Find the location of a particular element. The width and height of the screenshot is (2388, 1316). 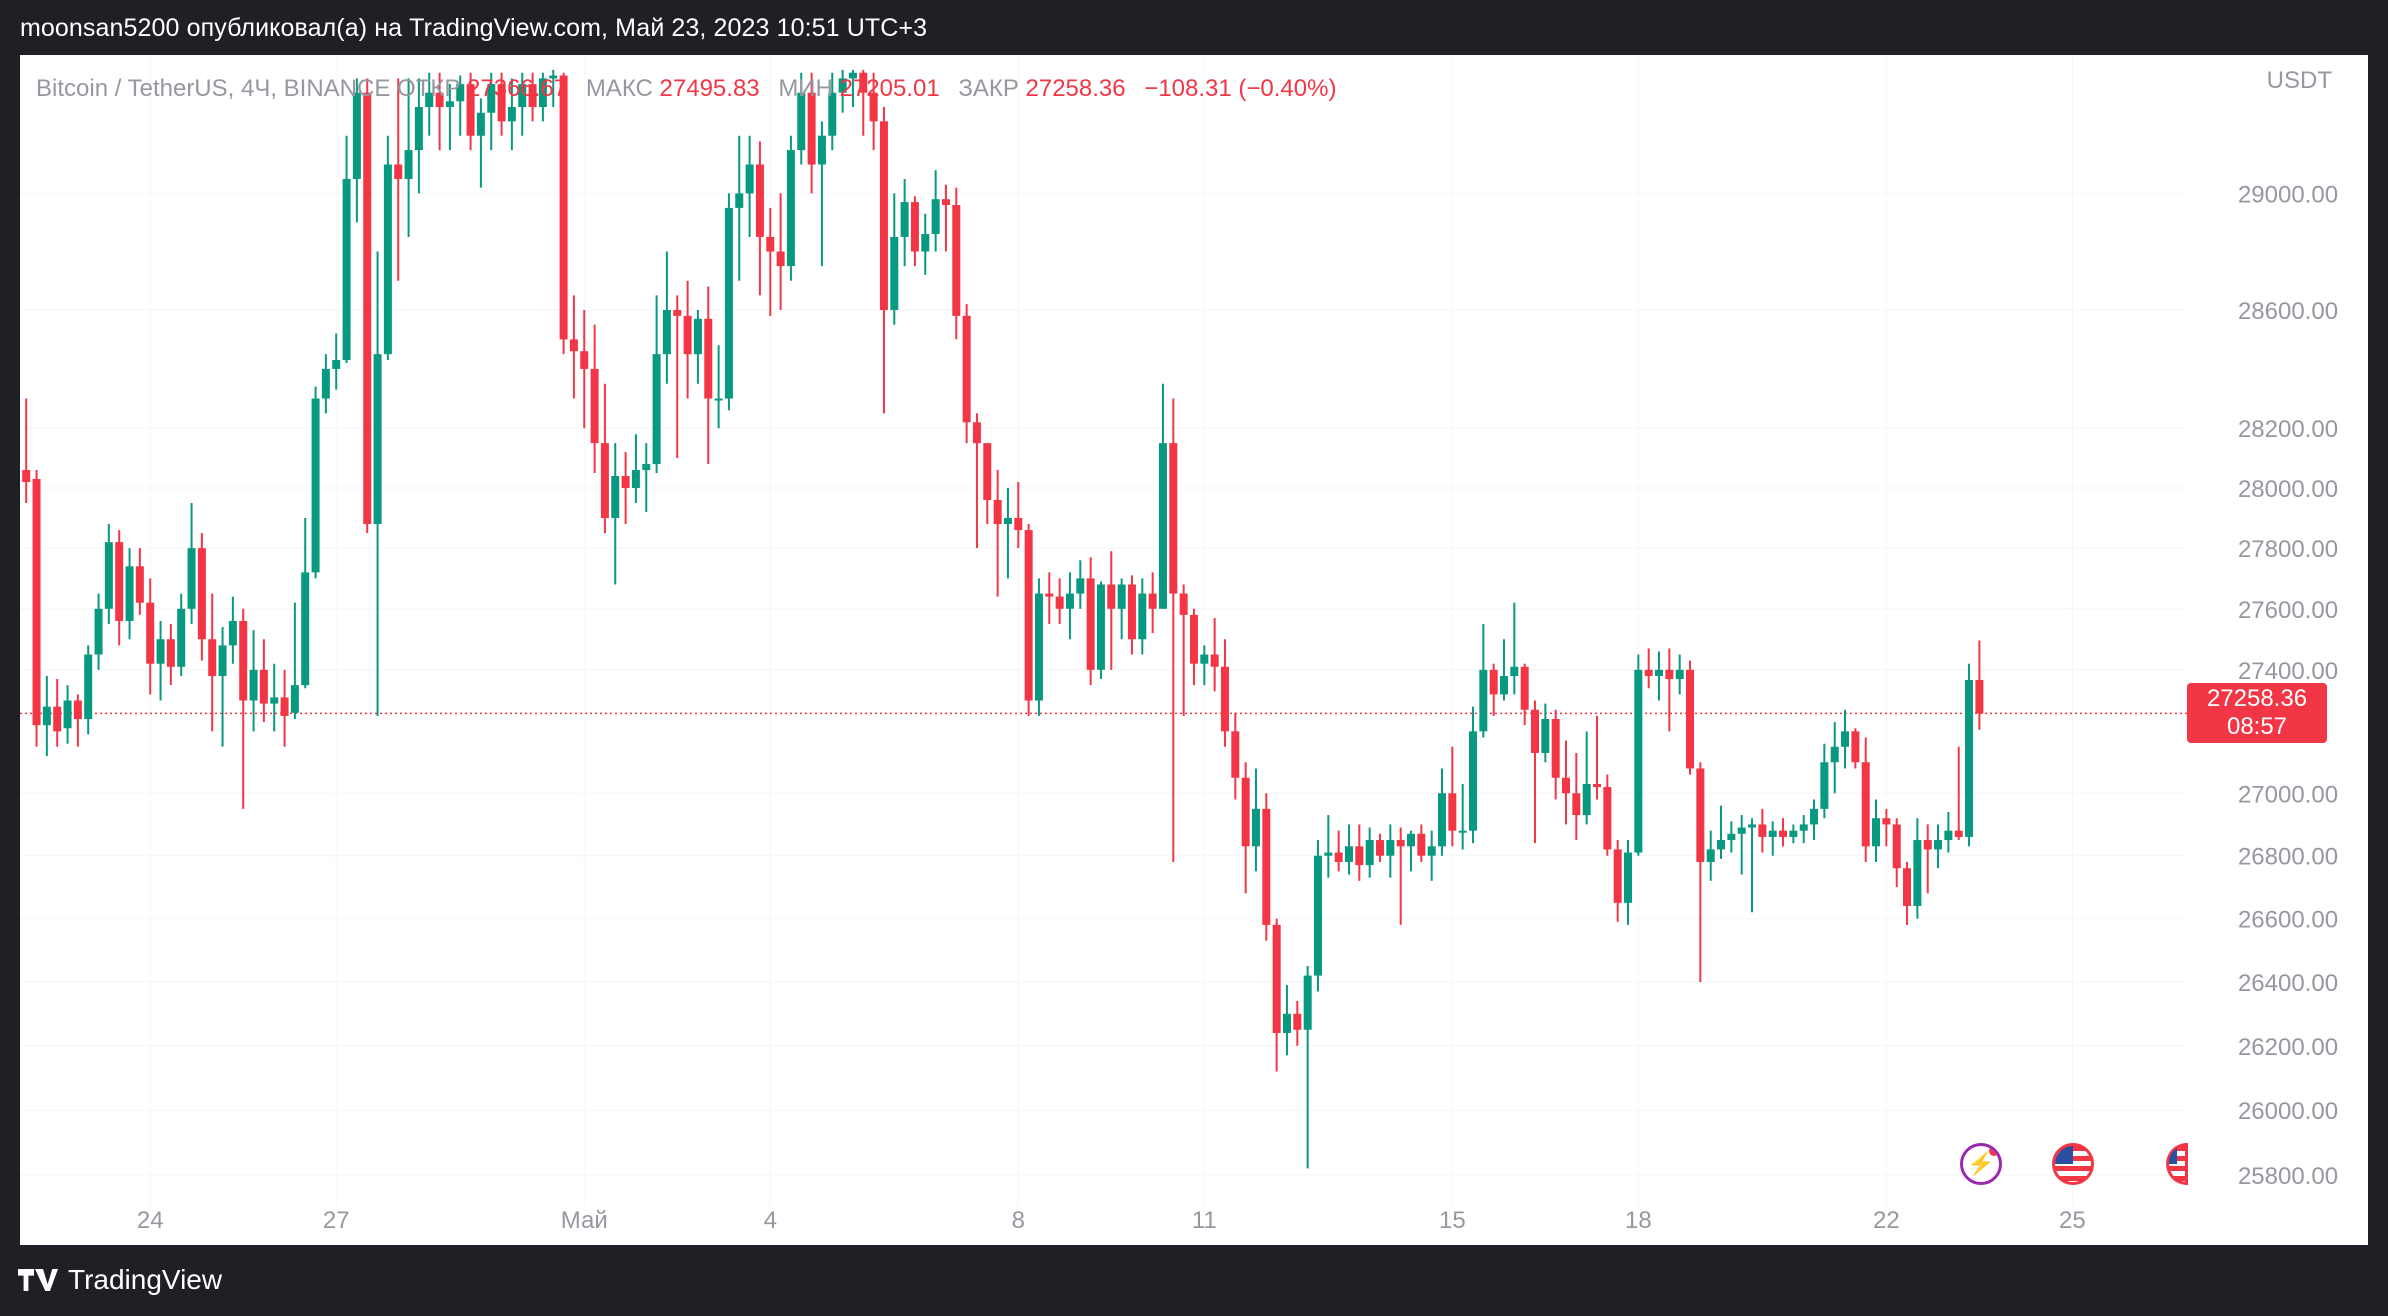

price-axis-unit: USDT is located at coordinates (2299, 80).